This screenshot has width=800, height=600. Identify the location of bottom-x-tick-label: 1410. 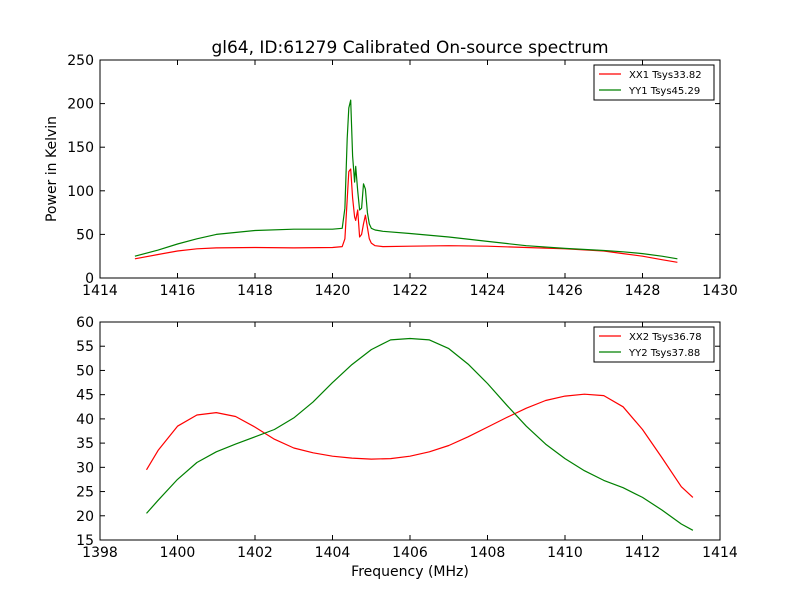
(565, 553).